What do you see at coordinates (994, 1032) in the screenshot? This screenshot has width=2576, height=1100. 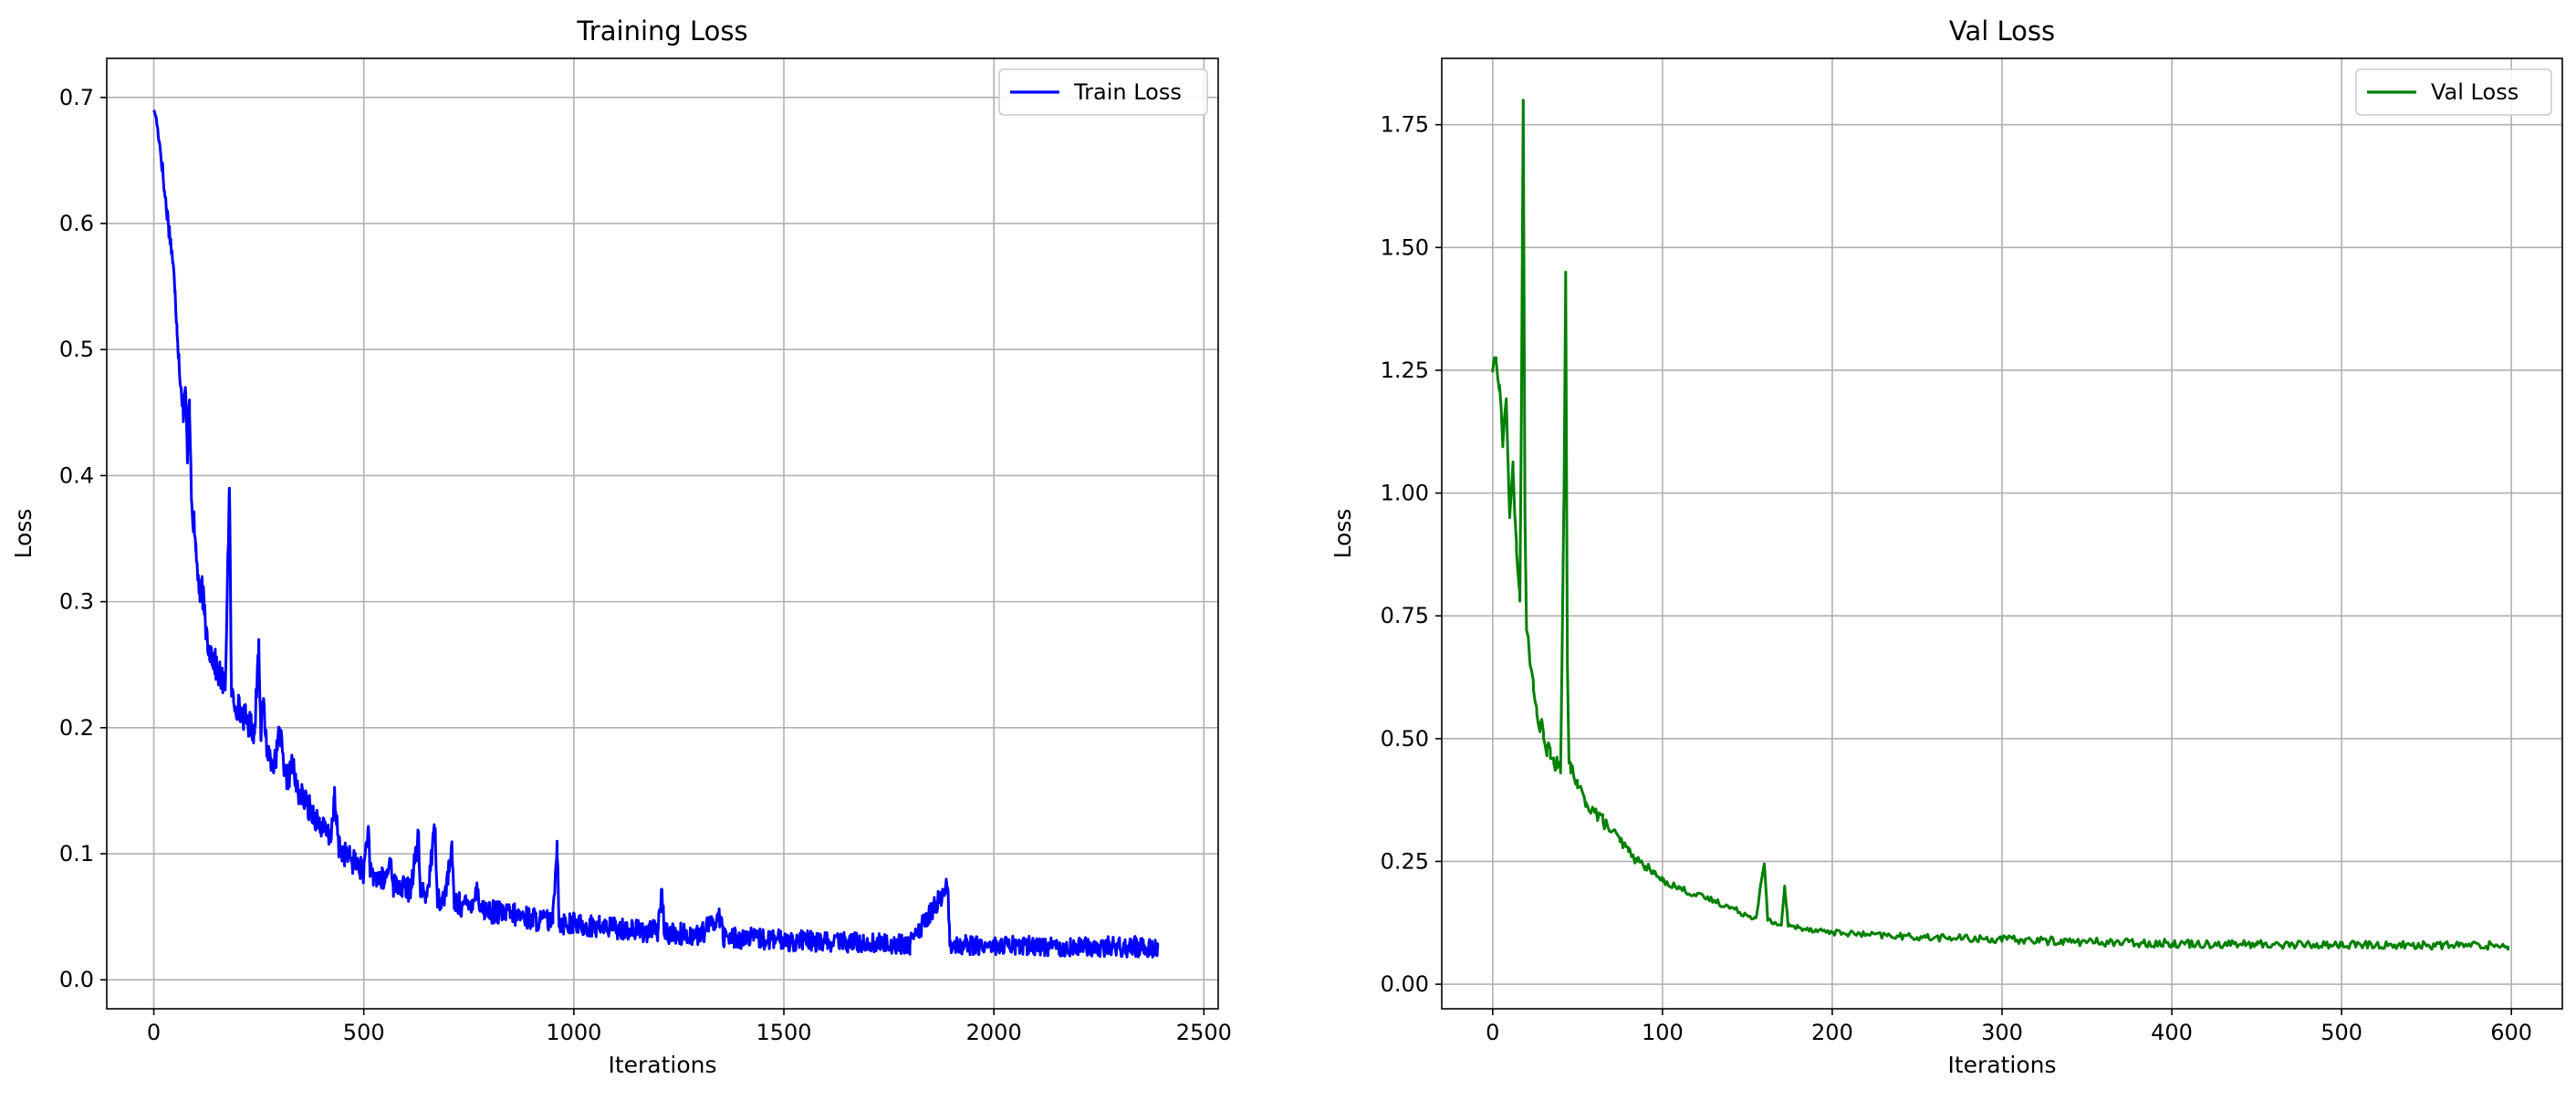 I see `train-x-tick-label: 2000` at bounding box center [994, 1032].